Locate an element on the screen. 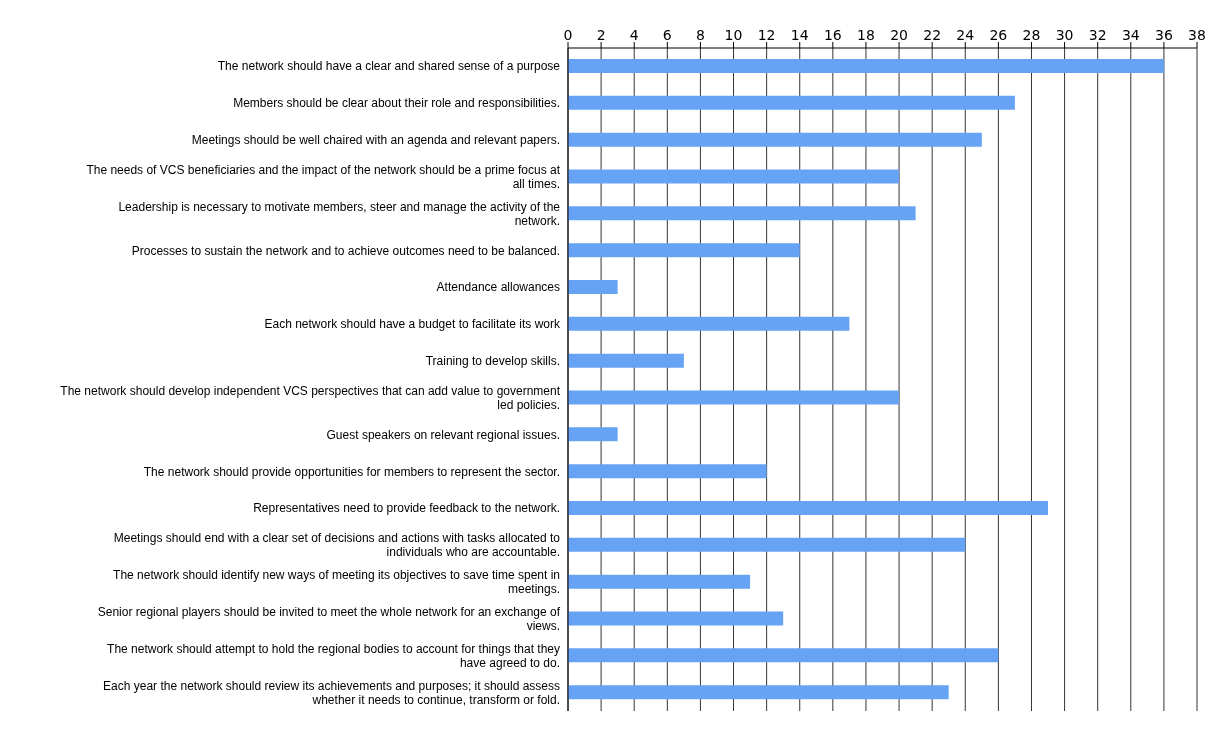 Image resolution: width=1225 pixels, height=729 pixels. y-tick-label: Representatives need to provide feedback to the network. is located at coordinates (406, 508).